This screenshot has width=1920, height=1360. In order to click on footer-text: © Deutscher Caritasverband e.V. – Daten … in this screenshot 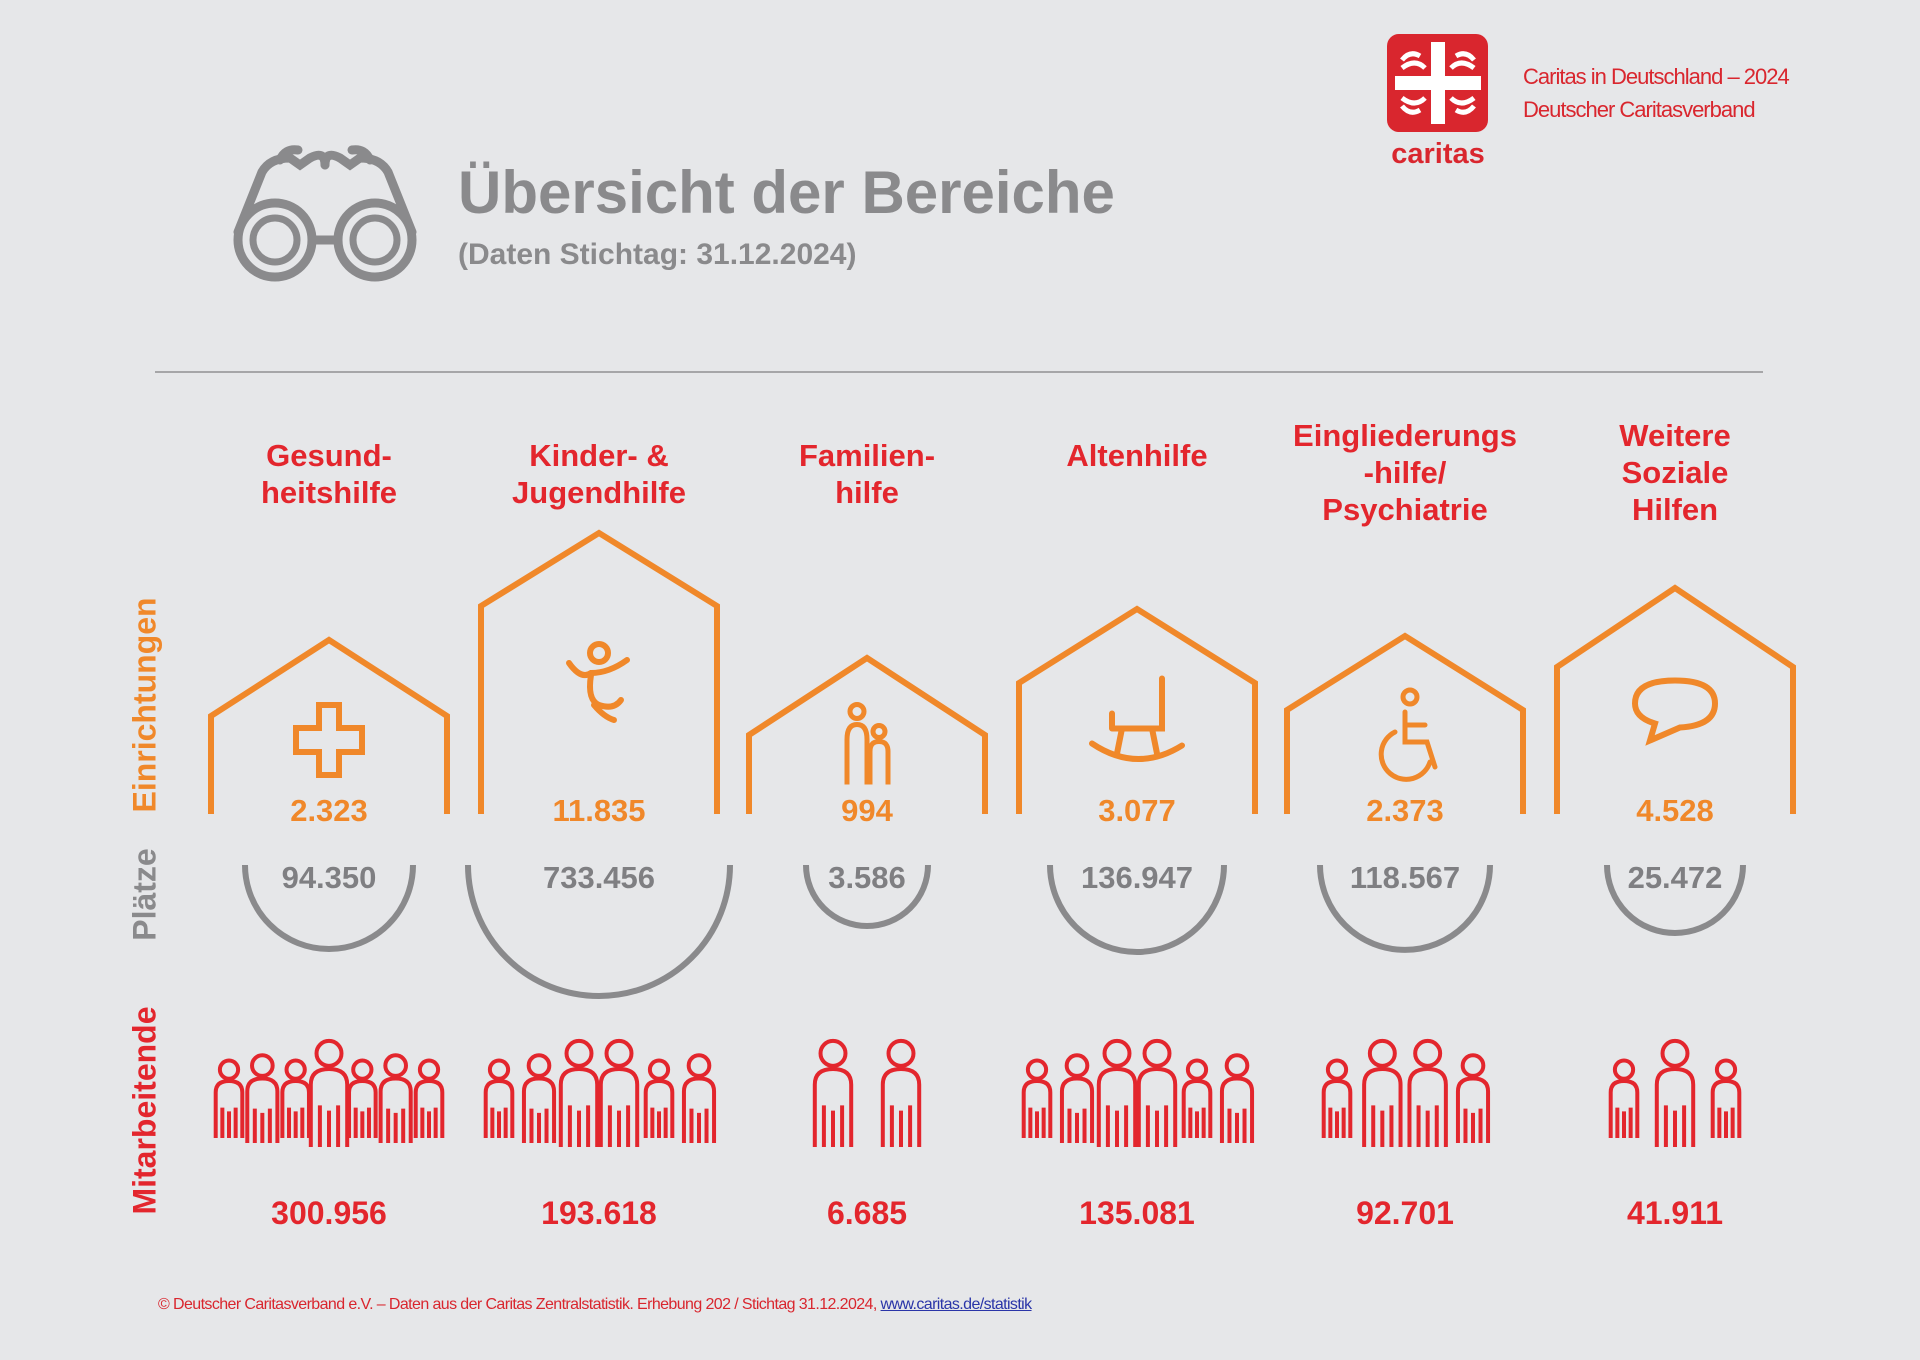, I will do `click(519, 1304)`.